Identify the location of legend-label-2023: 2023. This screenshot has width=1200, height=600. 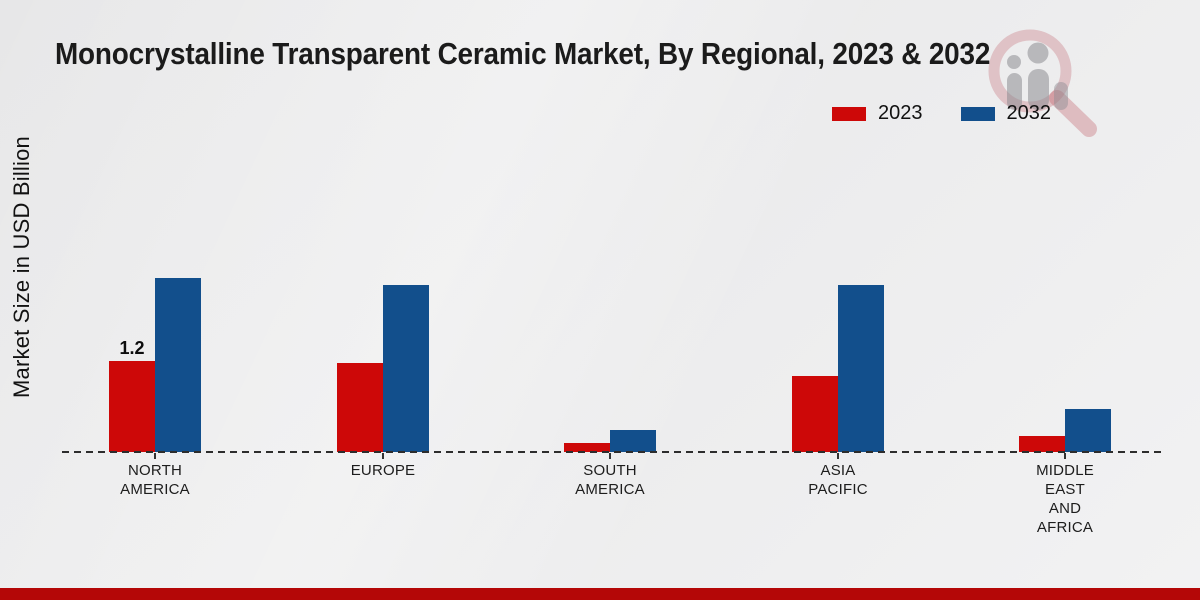
(900, 113).